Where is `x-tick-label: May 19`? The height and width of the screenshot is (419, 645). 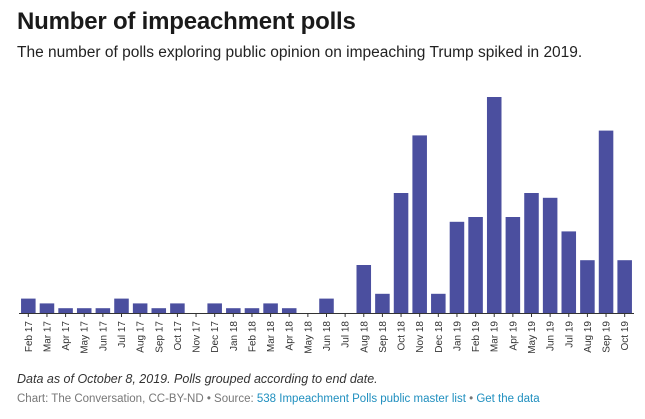
x-tick-label: May 19 is located at coordinates (532, 337).